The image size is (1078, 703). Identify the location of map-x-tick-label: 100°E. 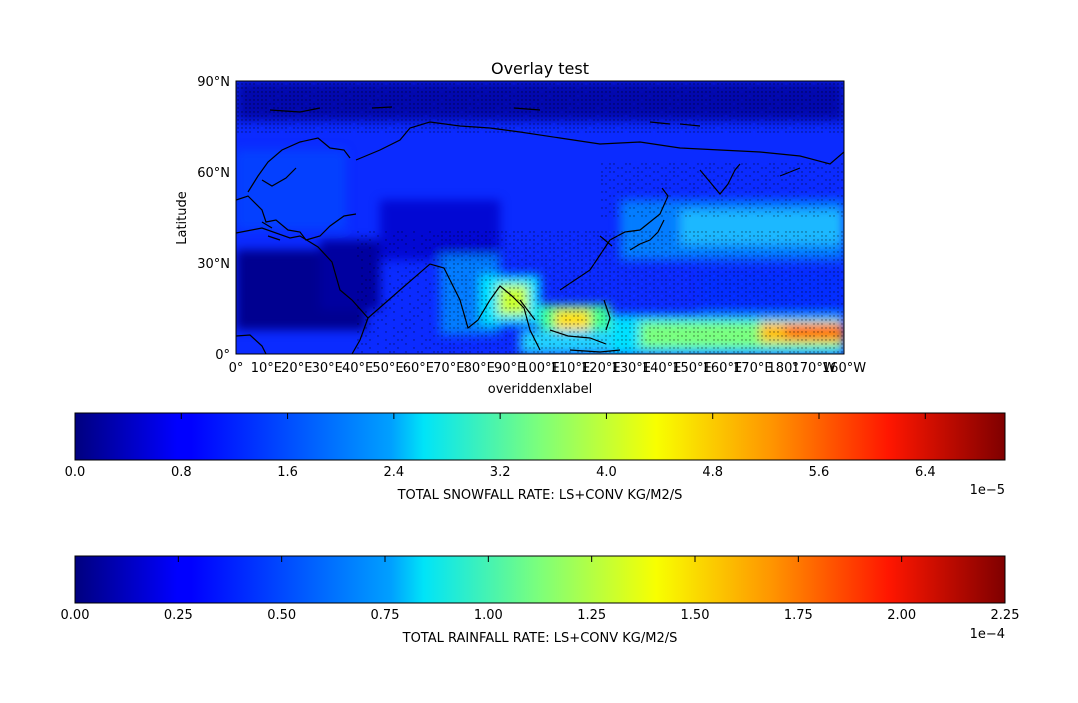
(540, 368).